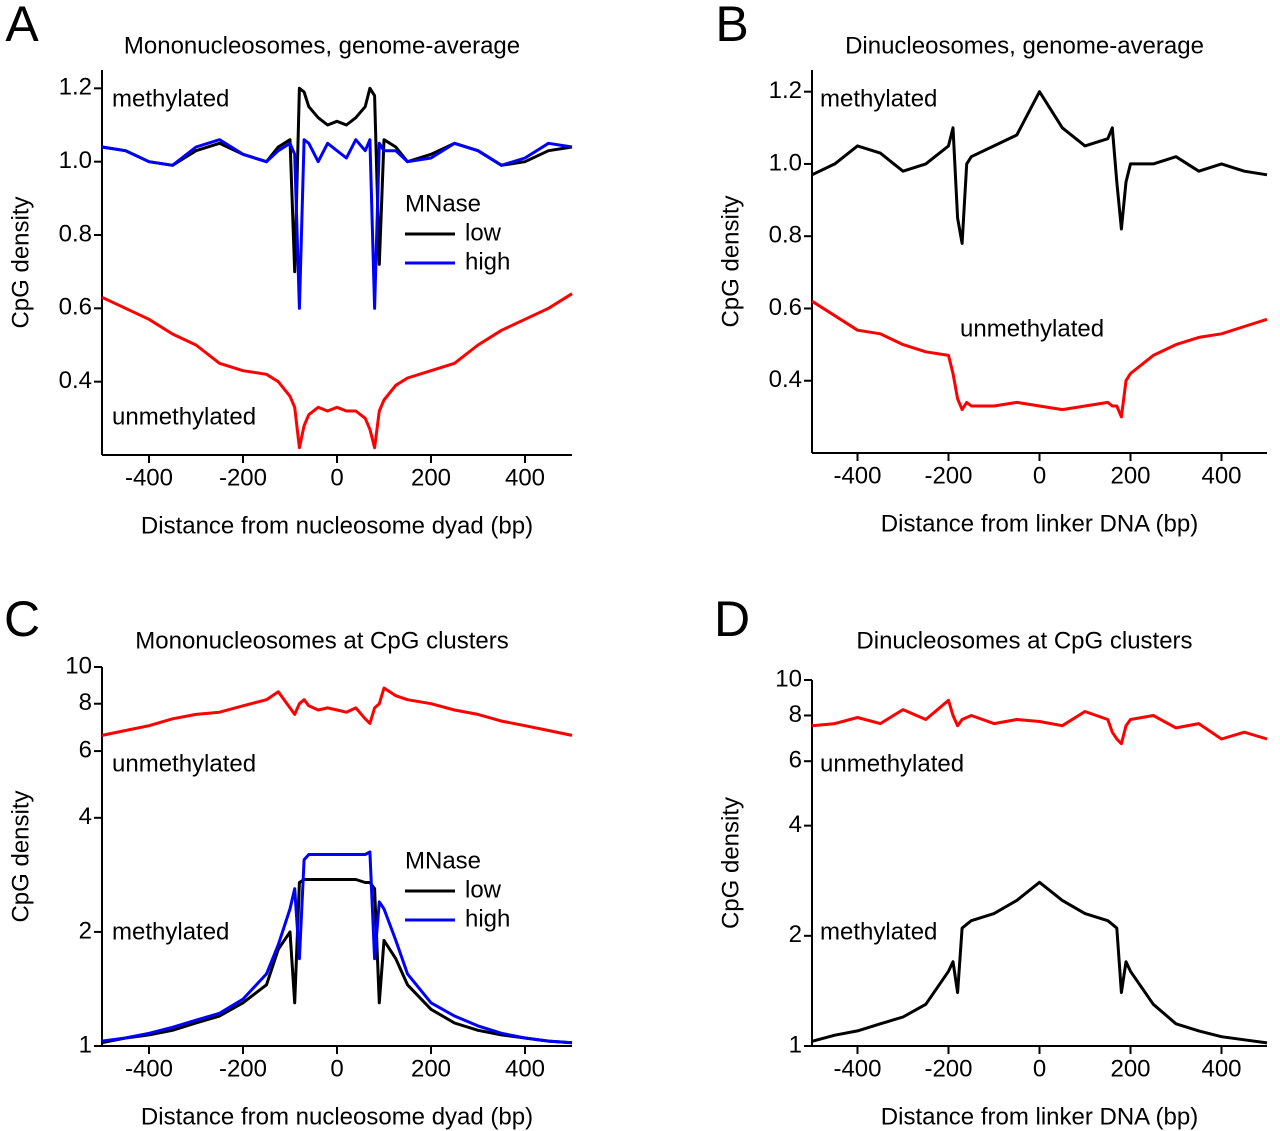 This screenshot has width=1280, height=1131. Describe the element at coordinates (22, 619) in the screenshot. I see `panel-letter: C` at that location.